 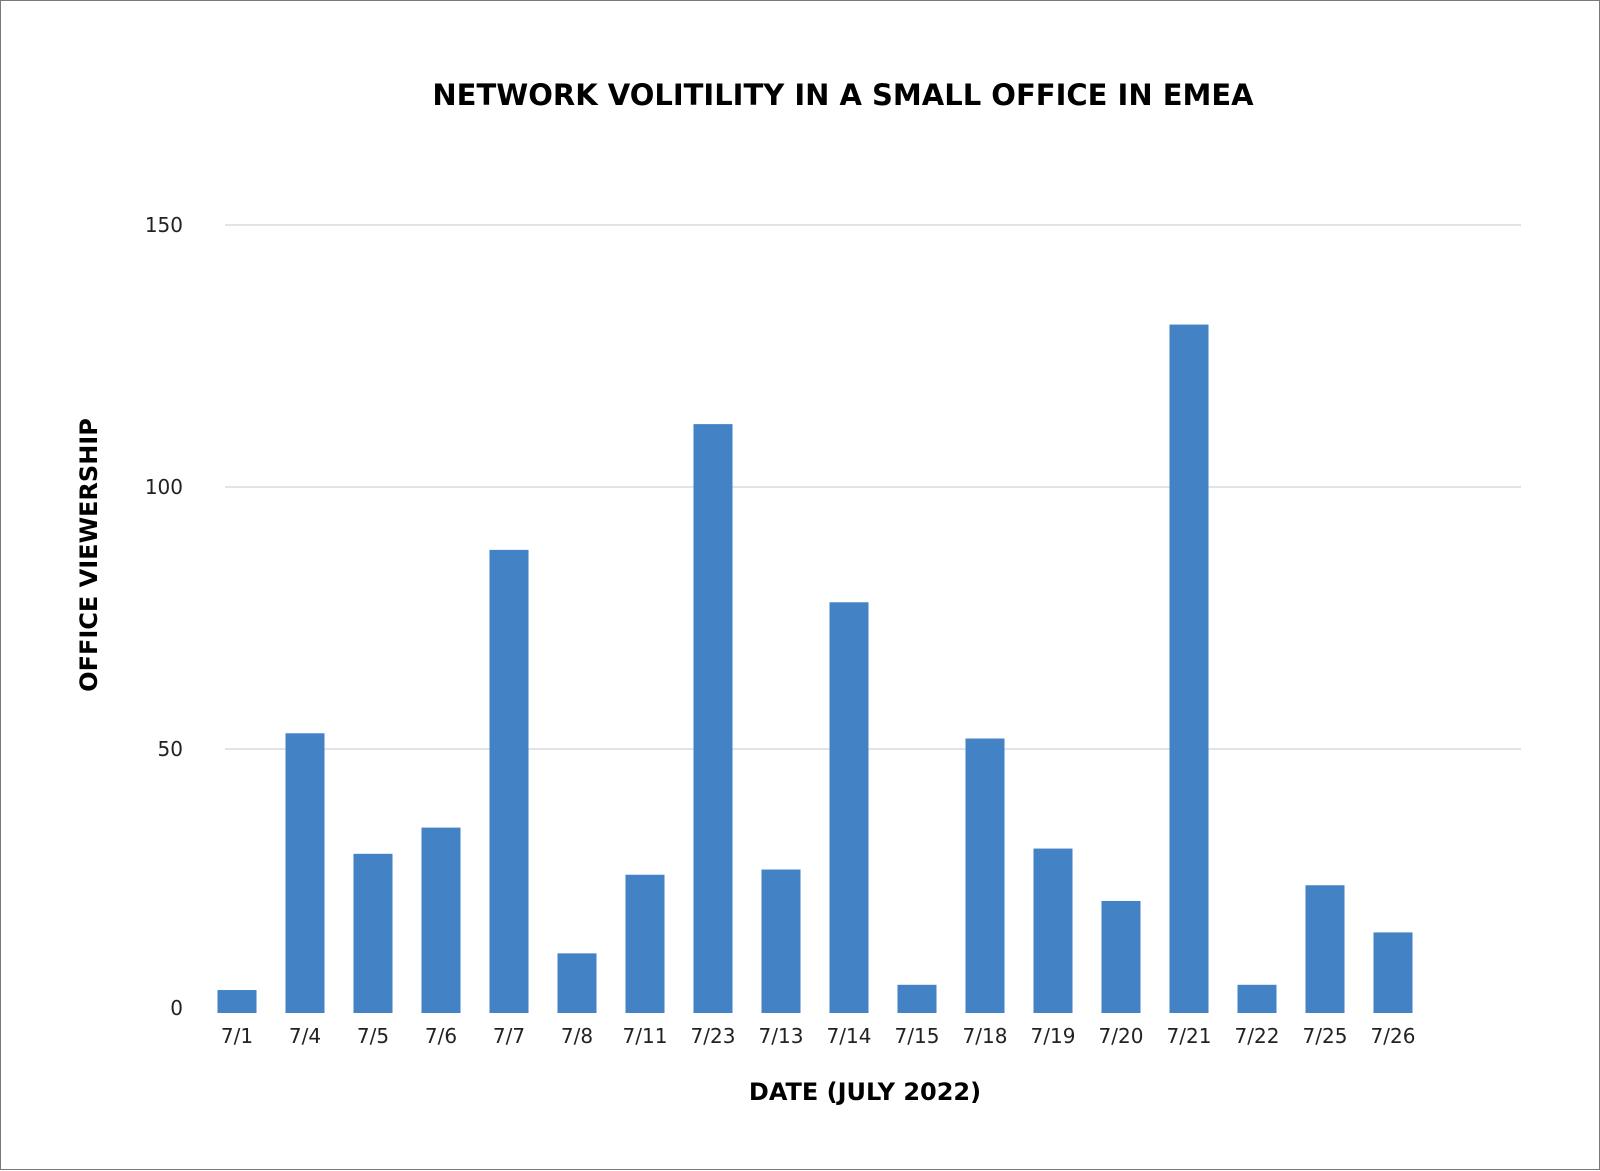 I want to click on y-tick-label: 100, so click(x=164, y=487).